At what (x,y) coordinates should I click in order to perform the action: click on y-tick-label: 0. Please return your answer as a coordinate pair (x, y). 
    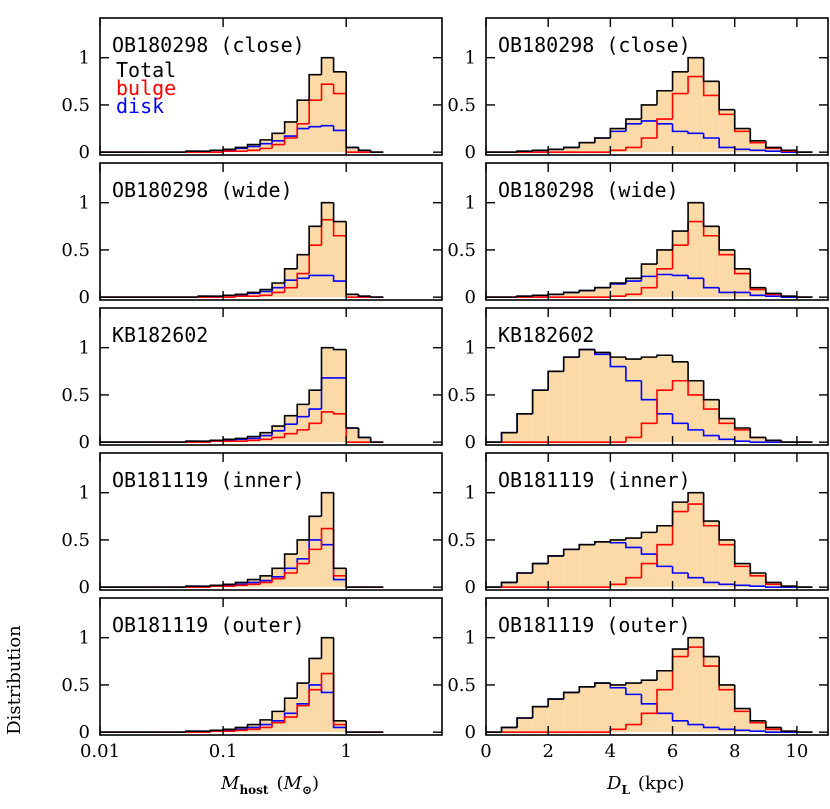
    Looking at the image, I should click on (84, 297).